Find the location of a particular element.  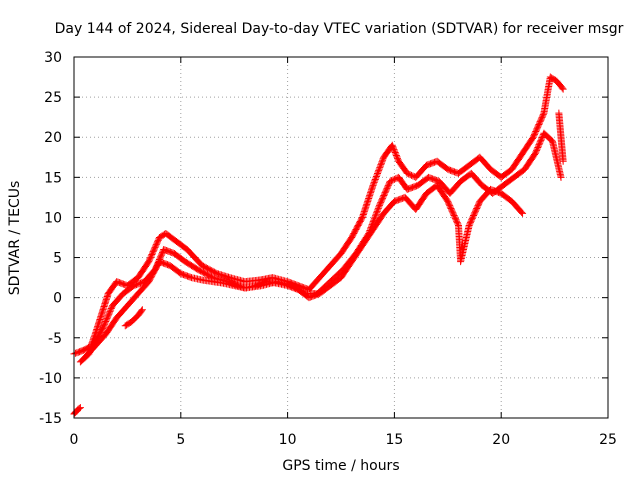

y-tick-label: 10 is located at coordinates (53, 218).